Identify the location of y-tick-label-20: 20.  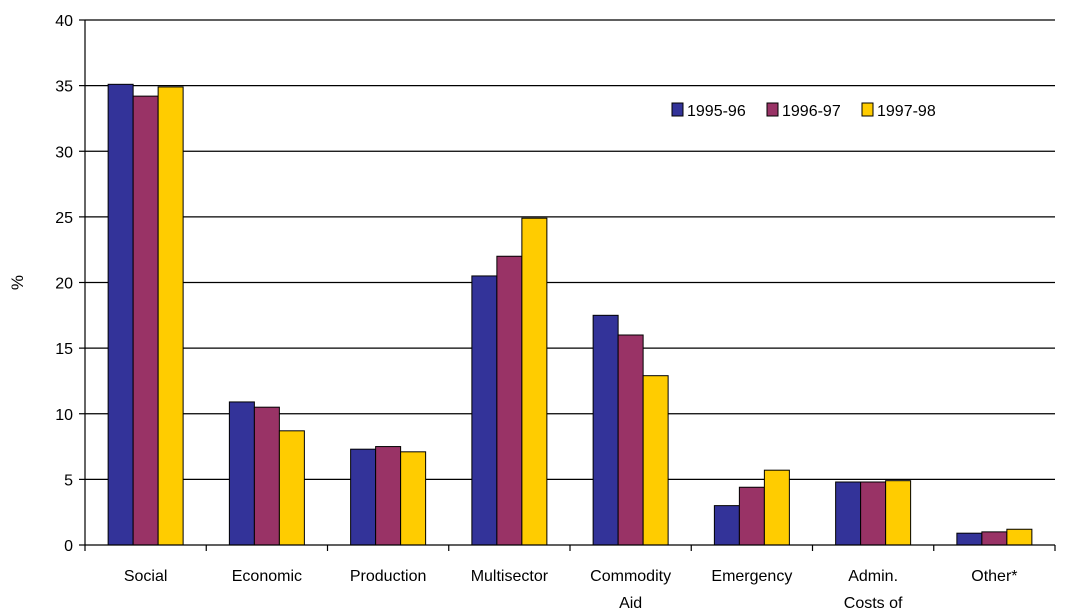
(64, 284).